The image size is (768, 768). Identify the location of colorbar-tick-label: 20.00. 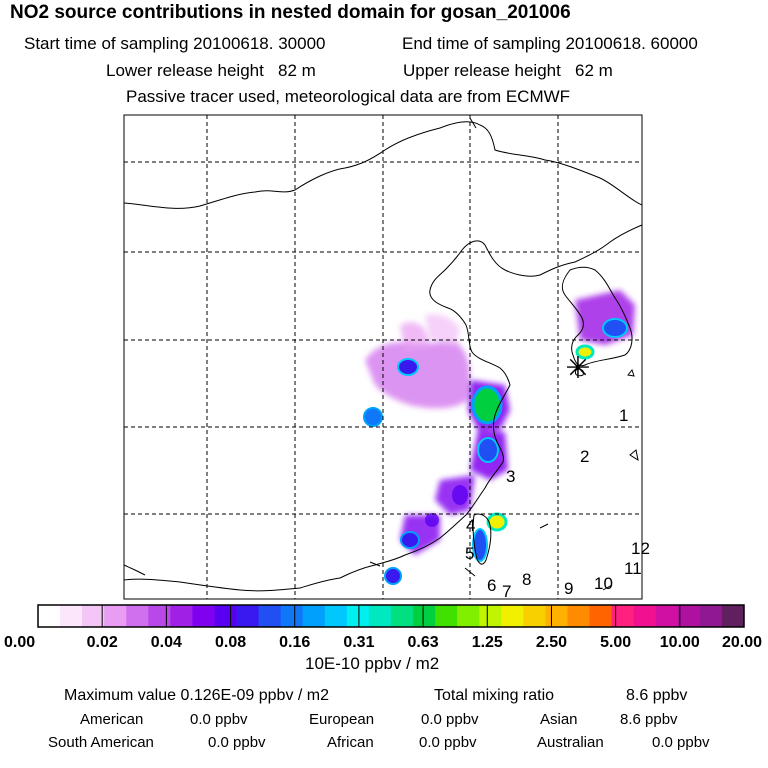
(742, 642).